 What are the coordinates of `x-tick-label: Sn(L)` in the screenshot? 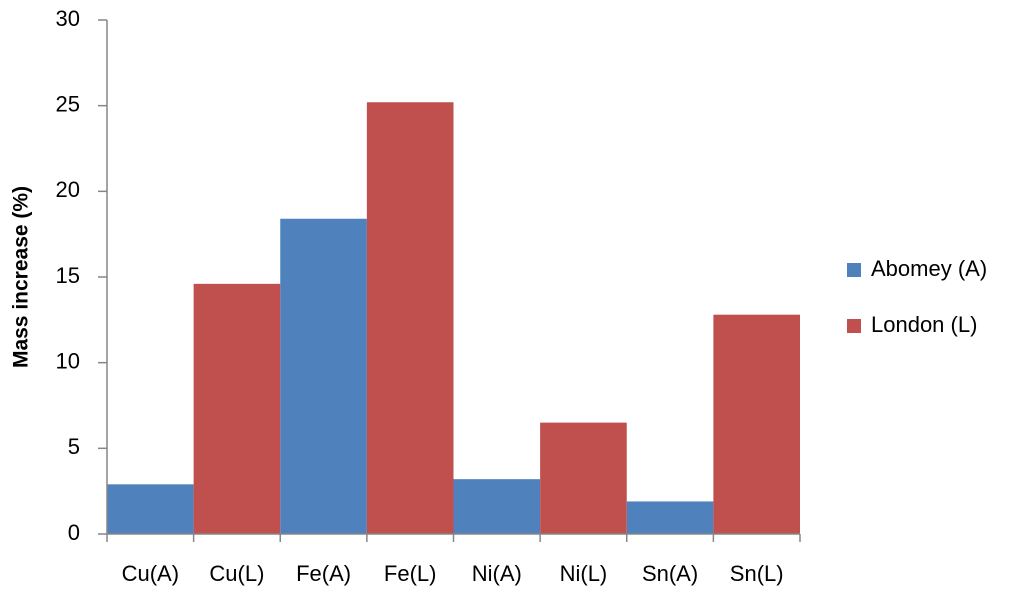 It's located at (757, 573).